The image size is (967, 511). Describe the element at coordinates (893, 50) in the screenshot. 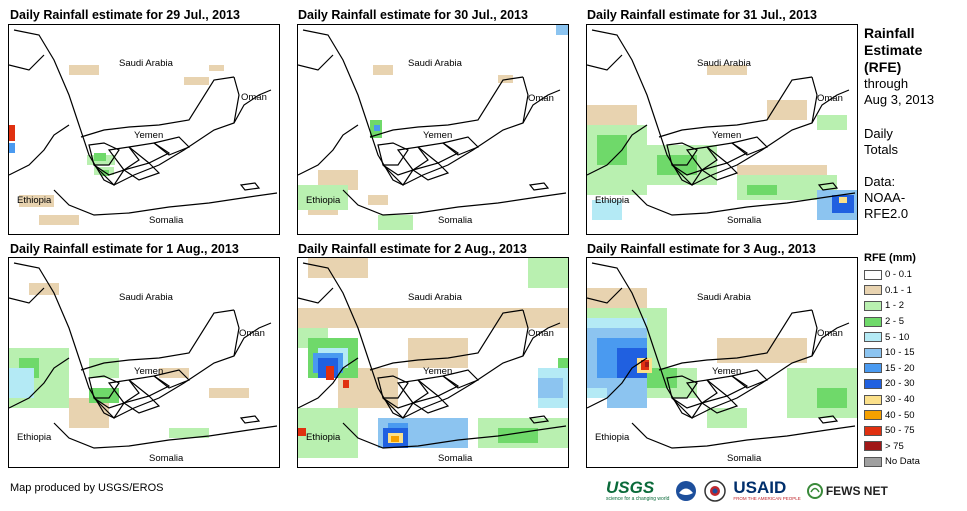

I see `sidebar-title-2: Estimate` at that location.